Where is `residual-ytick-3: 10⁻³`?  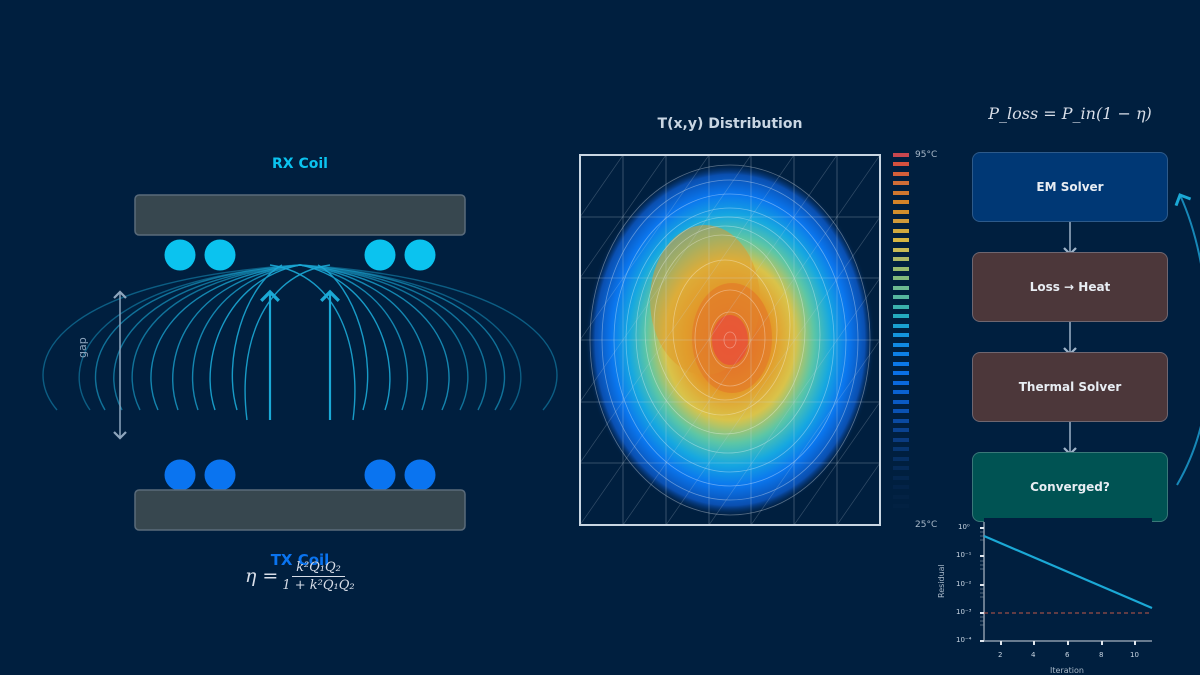 residual-ytick-3: 10⁻³ is located at coordinates (964, 612).